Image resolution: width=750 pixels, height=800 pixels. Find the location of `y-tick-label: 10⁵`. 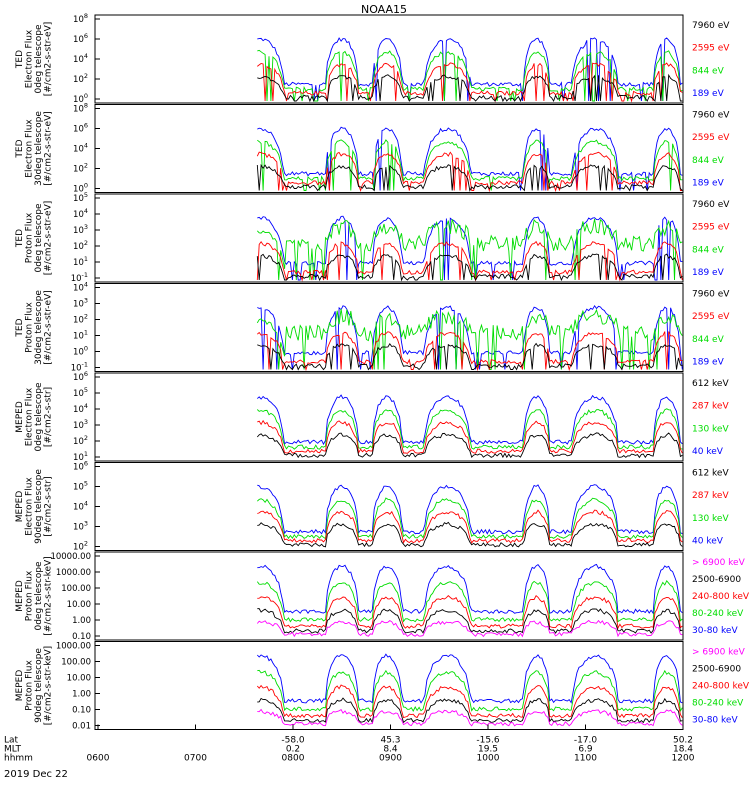

y-tick-label: 10⁵ is located at coordinates (80, 392).